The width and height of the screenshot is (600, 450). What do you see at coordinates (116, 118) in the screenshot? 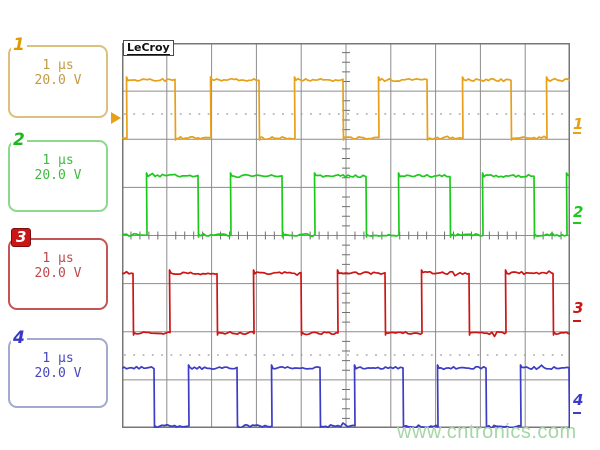
I see `trigger-level-arrow-icon` at bounding box center [116, 118].